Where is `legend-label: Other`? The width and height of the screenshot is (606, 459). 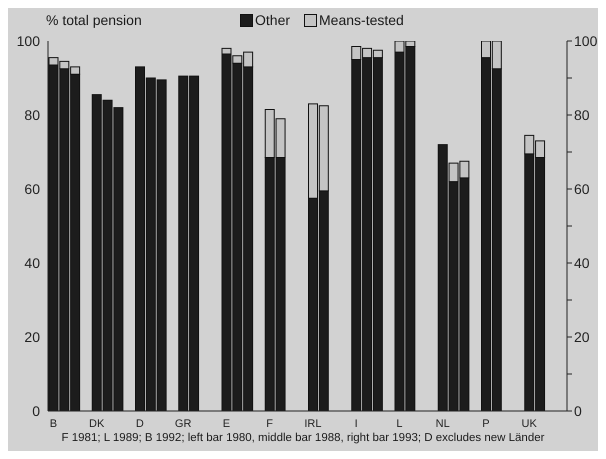
legend-label: Other is located at coordinates (272, 20).